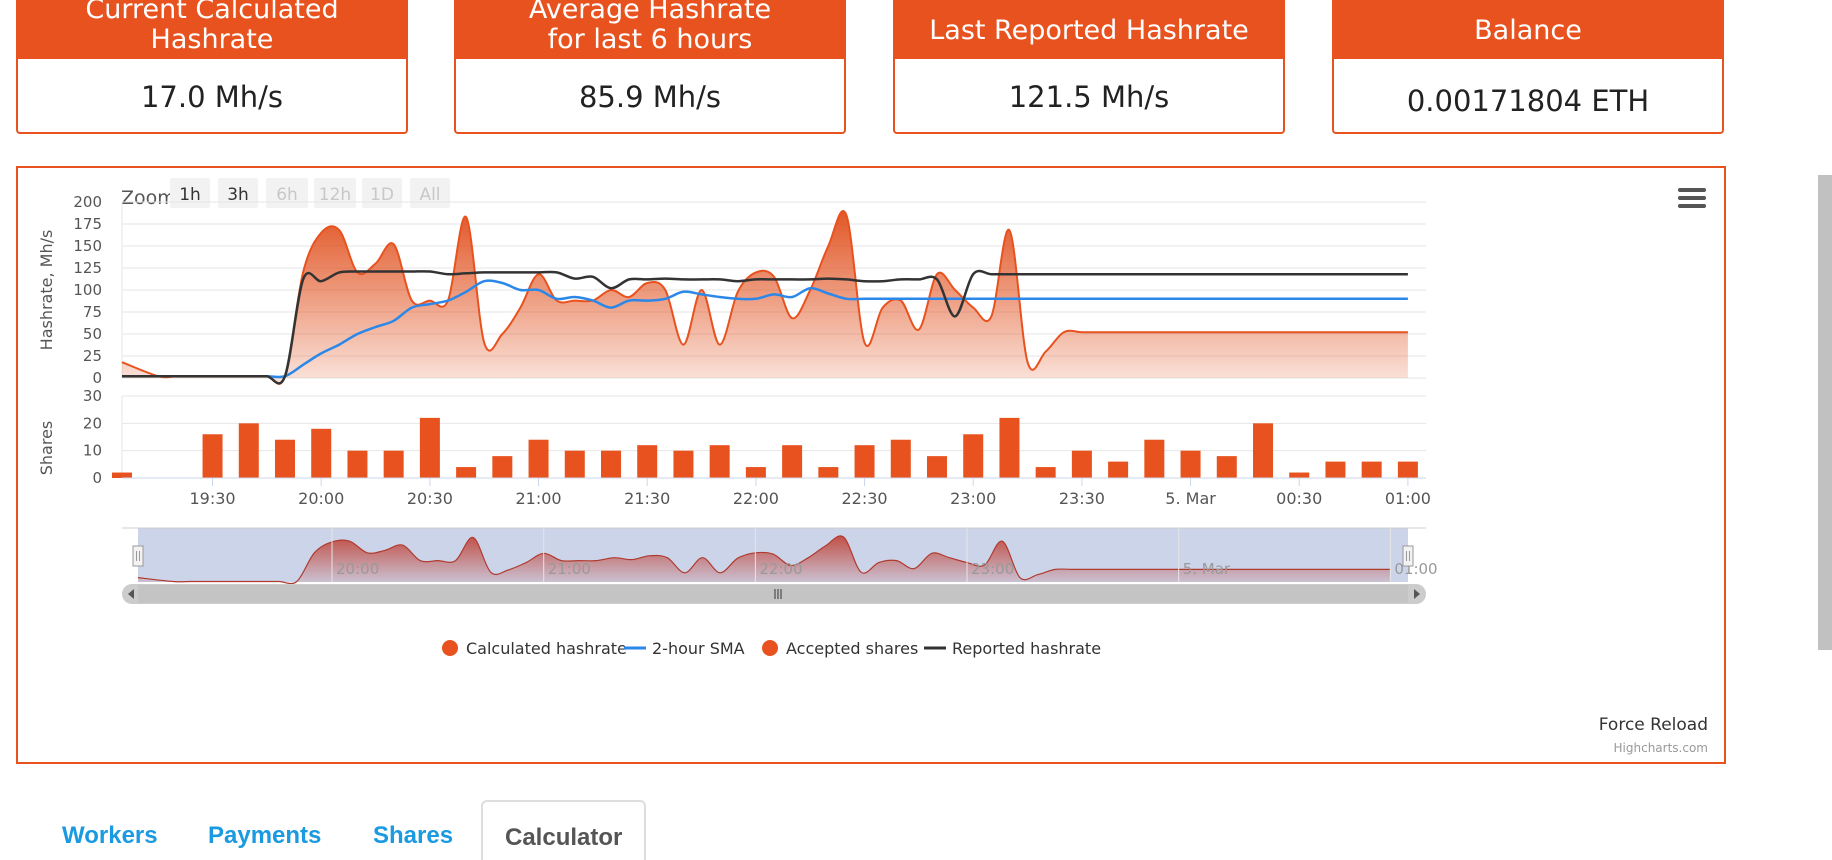 This screenshot has height=860, width=1832. What do you see at coordinates (110, 835) in the screenshot?
I see `tab-workers: Workers` at bounding box center [110, 835].